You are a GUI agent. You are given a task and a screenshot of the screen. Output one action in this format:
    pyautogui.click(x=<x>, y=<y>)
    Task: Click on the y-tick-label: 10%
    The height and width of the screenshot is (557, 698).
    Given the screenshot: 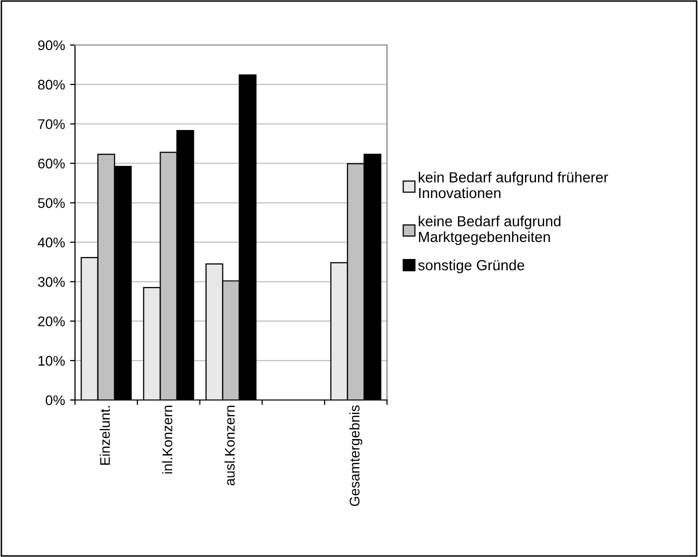 What is the action you would take?
    pyautogui.click(x=51, y=361)
    